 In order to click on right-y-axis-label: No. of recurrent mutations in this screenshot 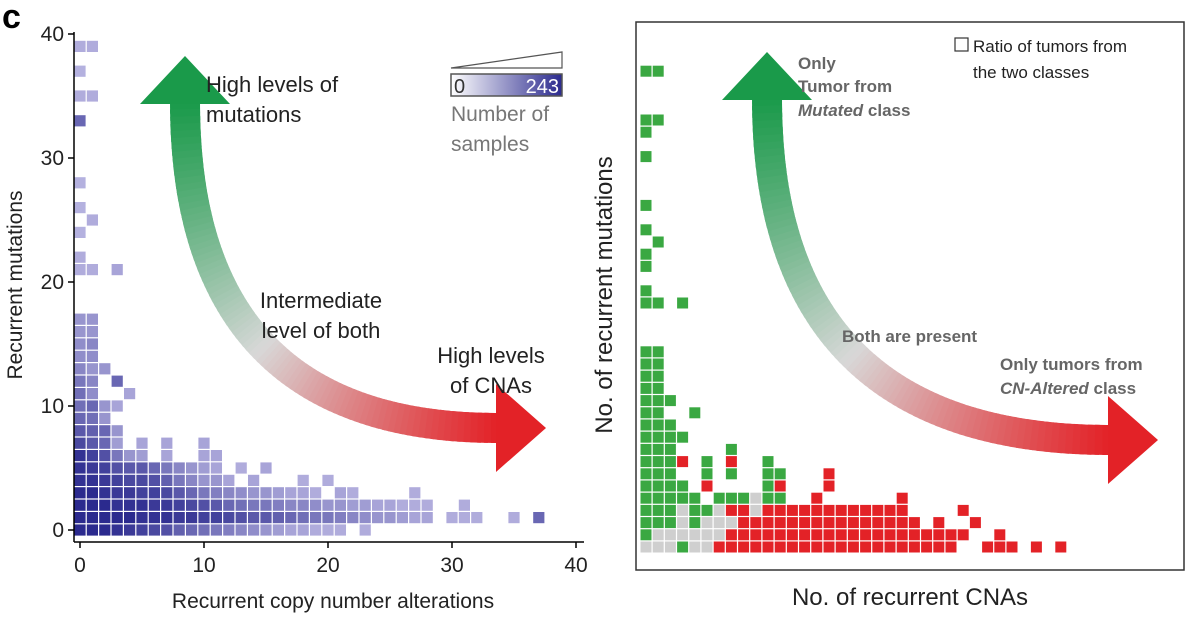, I will do `click(604, 294)`.